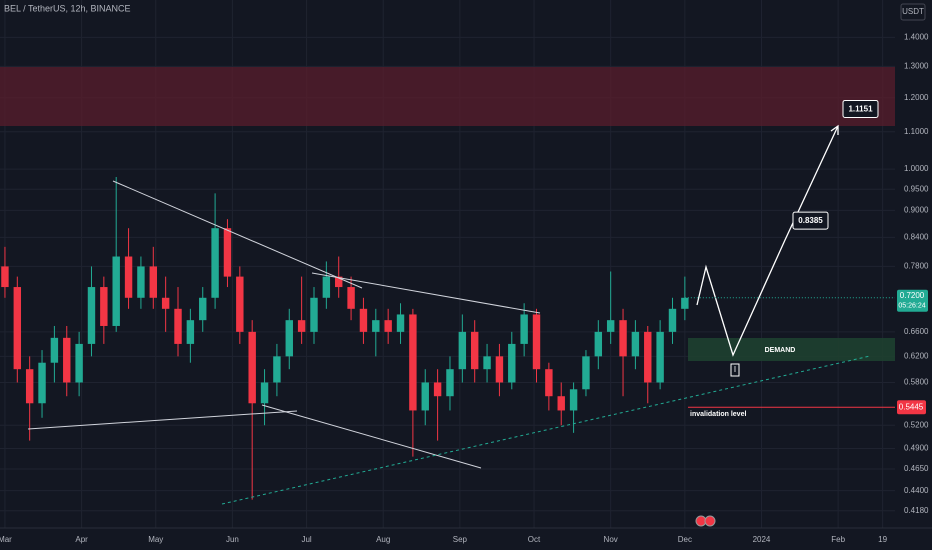 This screenshot has height=550, width=932. Describe the element at coordinates (718, 414) in the screenshot. I see `invalidation-label: invalidation level` at that location.